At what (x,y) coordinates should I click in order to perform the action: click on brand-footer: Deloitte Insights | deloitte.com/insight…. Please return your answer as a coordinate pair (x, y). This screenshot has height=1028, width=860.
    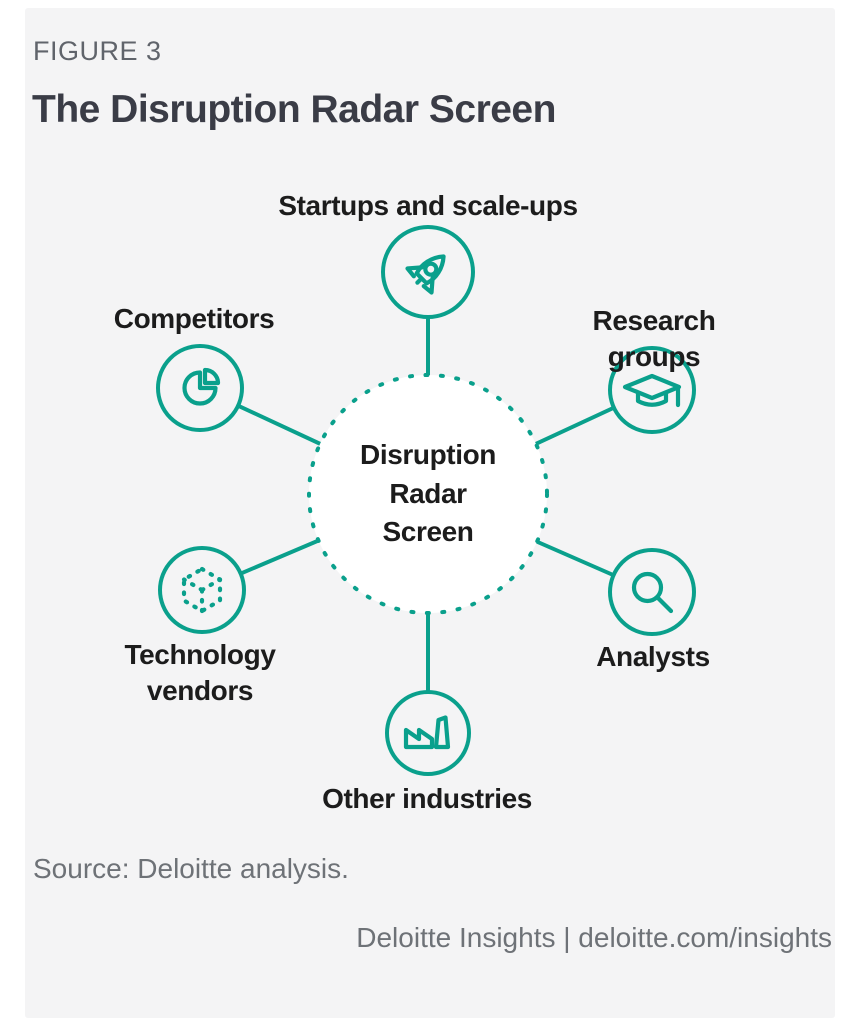
    Looking at the image, I should click on (594, 937).